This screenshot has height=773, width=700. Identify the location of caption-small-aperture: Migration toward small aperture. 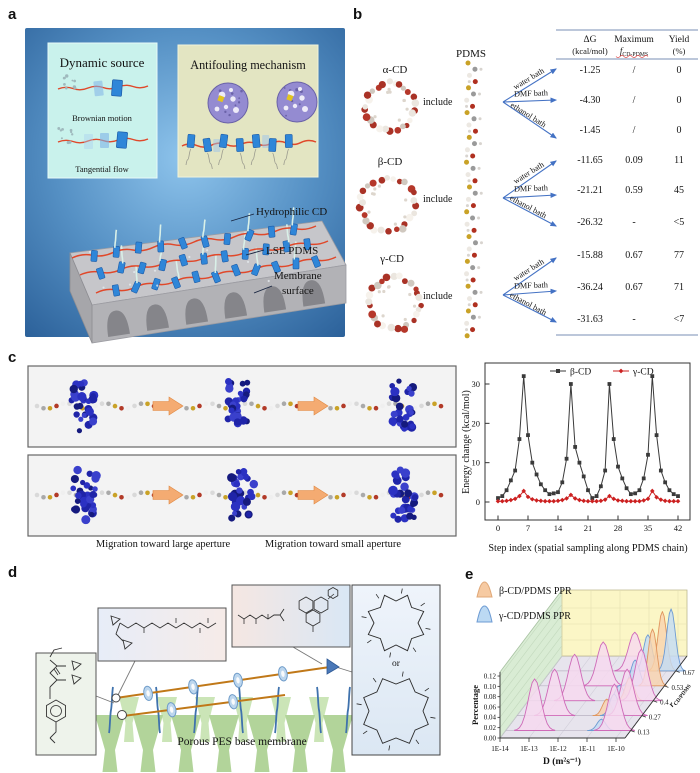
(333, 544).